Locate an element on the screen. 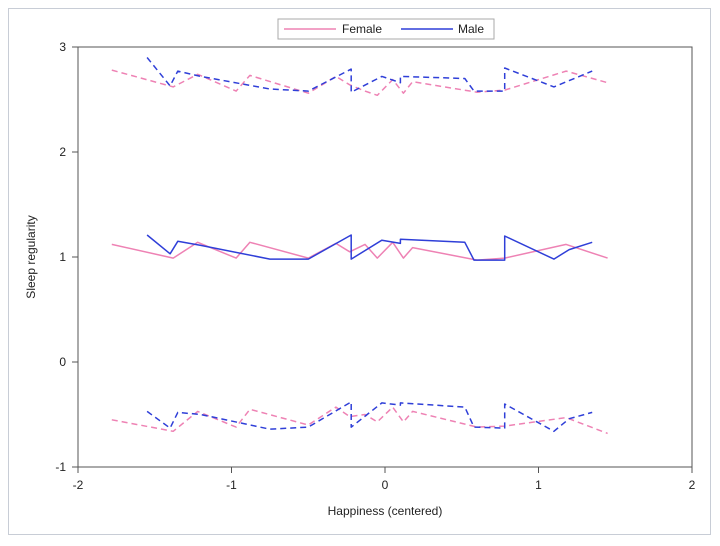  legend-box is located at coordinates (386, 29).